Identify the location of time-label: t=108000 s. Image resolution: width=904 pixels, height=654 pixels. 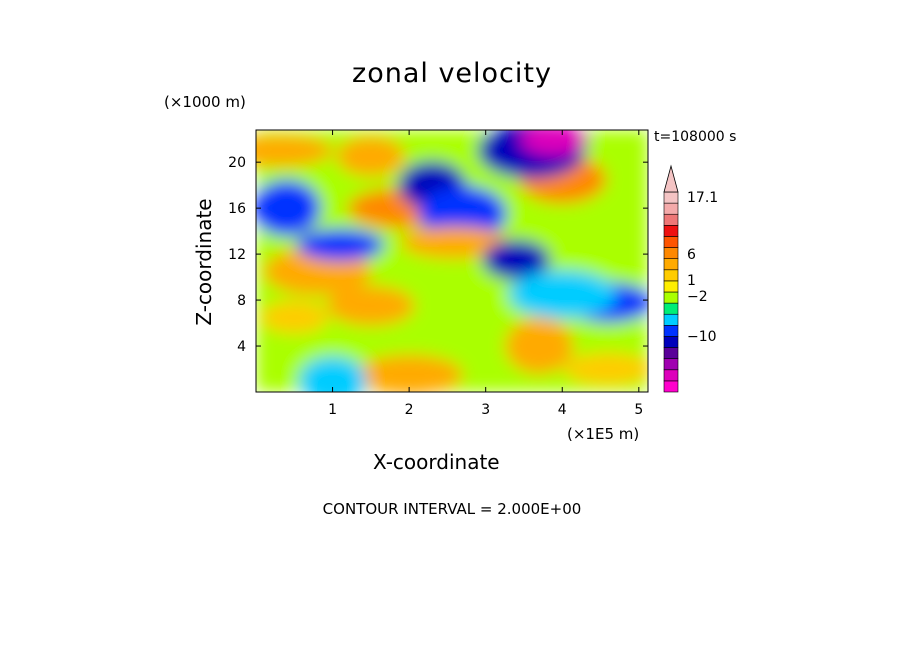
(695, 137).